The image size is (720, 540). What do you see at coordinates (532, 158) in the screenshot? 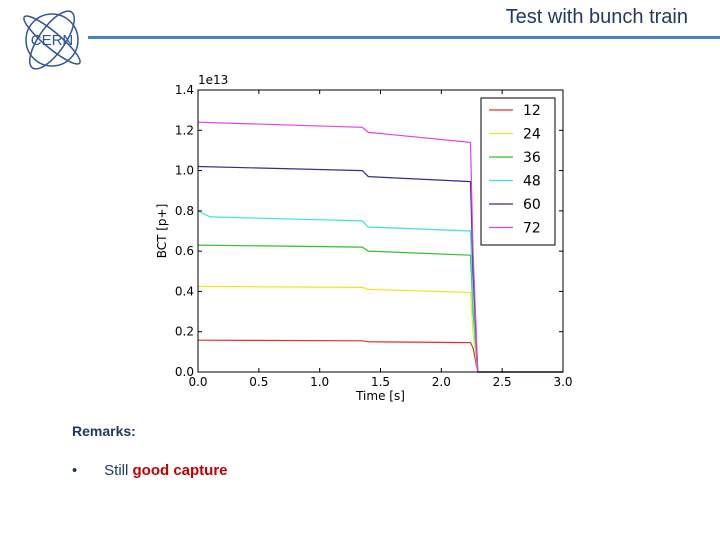
I see `legend-label-36: 36` at bounding box center [532, 158].